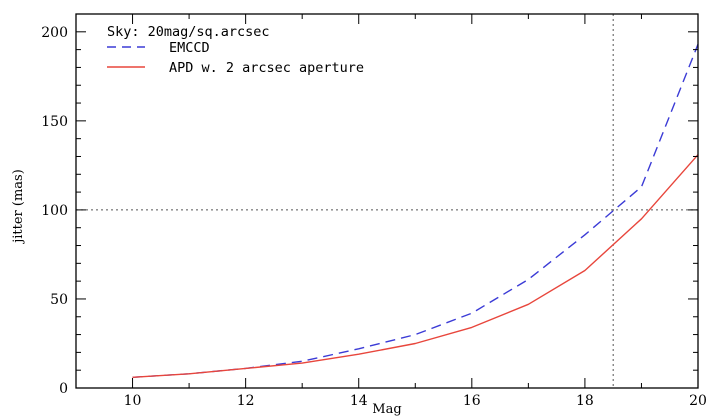 The width and height of the screenshot is (706, 417). What do you see at coordinates (585, 401) in the screenshot?
I see `x-tick-label: 18` at bounding box center [585, 401].